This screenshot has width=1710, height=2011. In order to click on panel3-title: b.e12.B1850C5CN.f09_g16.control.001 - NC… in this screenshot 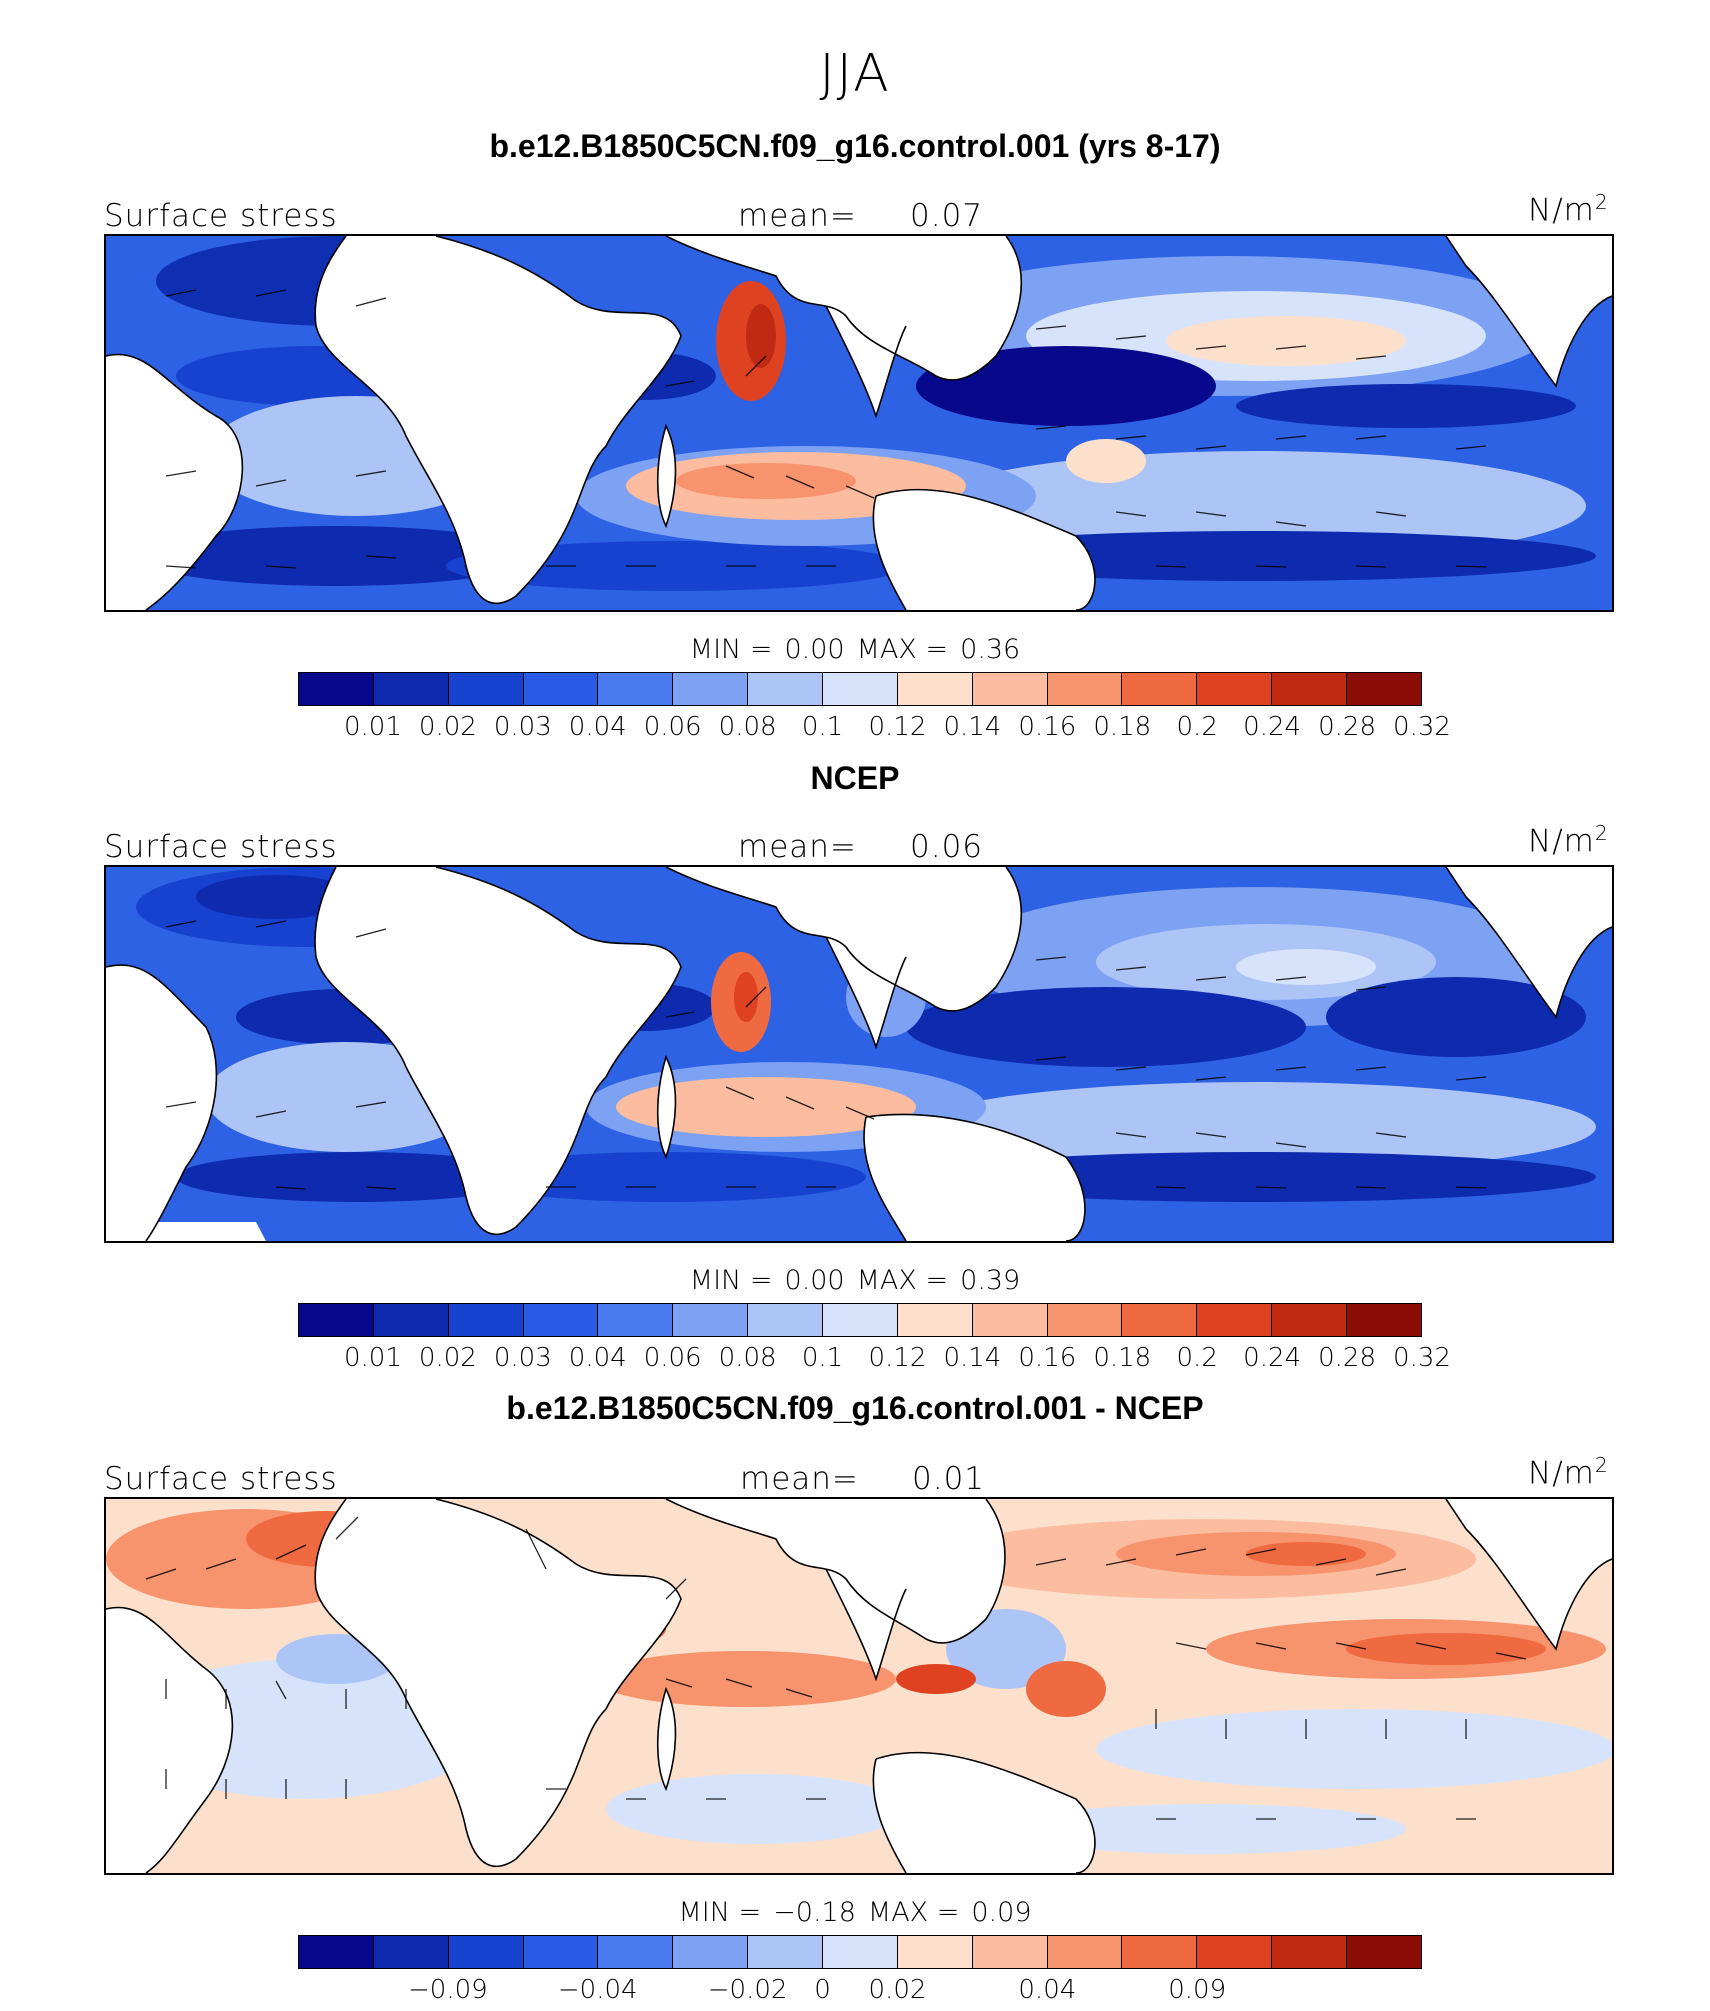, I will do `click(855, 1408)`.